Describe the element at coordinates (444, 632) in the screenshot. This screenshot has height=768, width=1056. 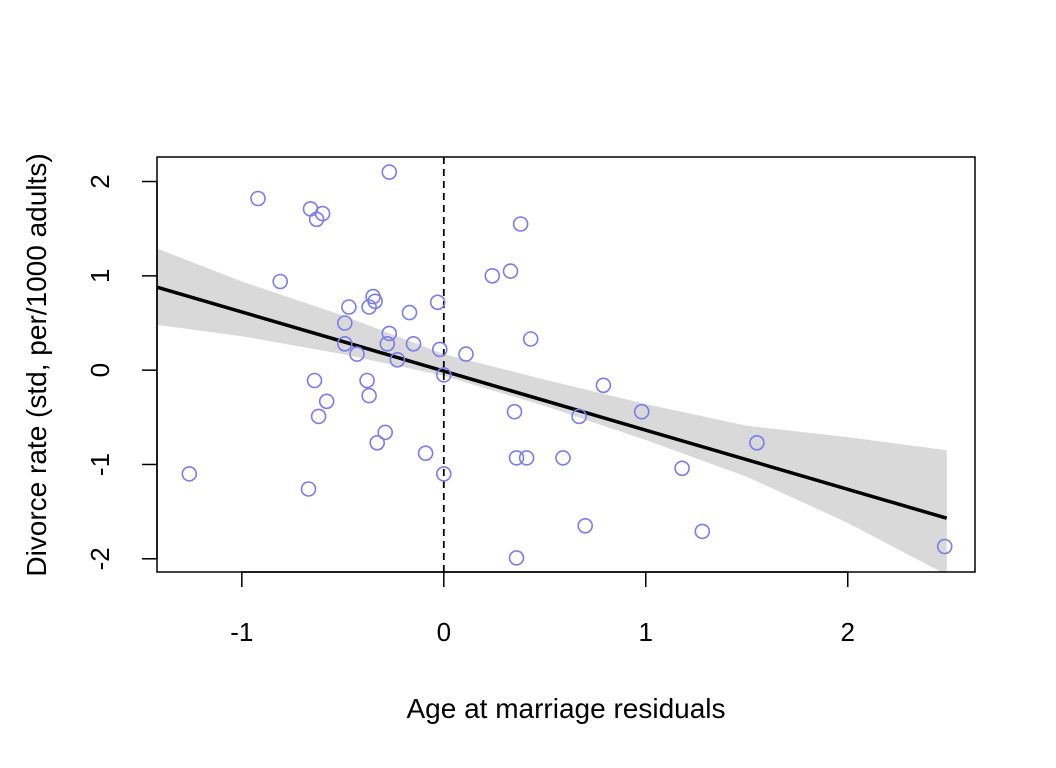
I see `x-tick-label: 0` at that location.